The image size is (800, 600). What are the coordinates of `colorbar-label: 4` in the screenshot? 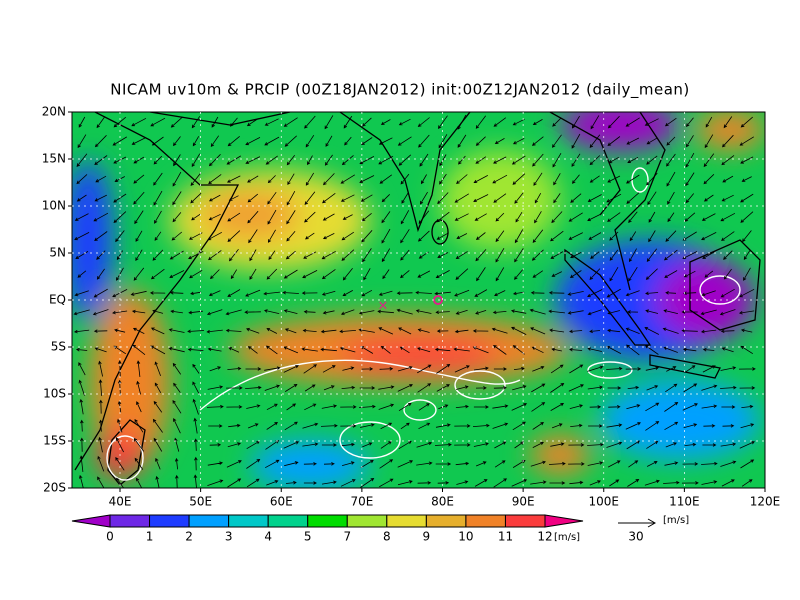 It's located at (268, 537).